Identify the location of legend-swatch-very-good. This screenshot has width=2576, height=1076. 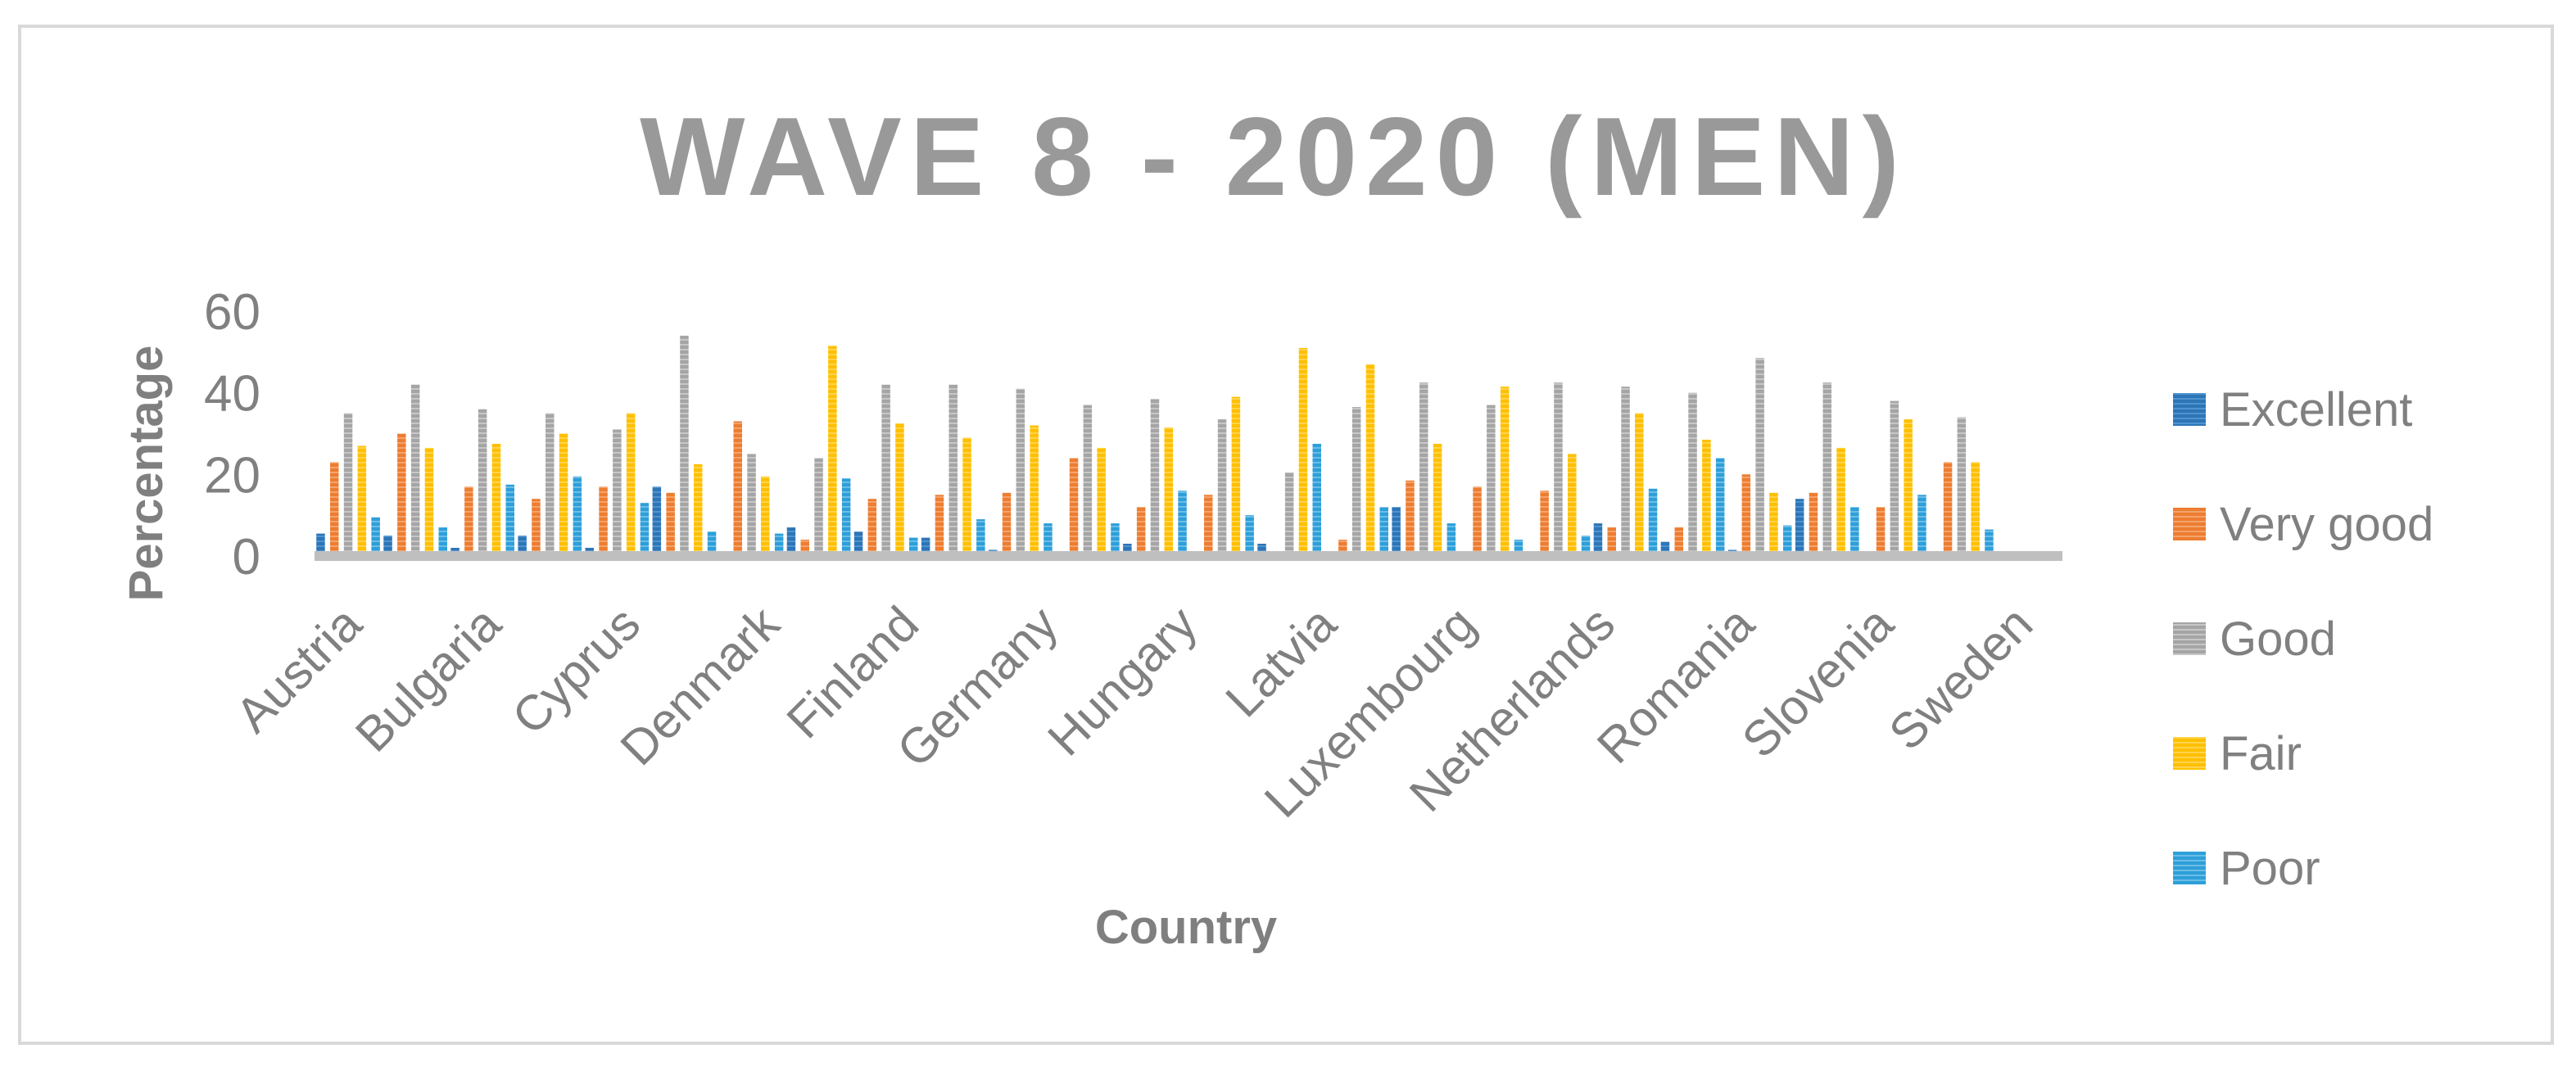
(2189, 524).